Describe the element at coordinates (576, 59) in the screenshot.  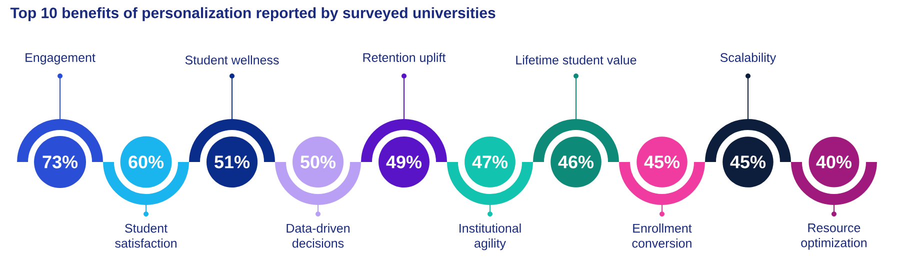
I see `category-label: Lifetime student value` at that location.